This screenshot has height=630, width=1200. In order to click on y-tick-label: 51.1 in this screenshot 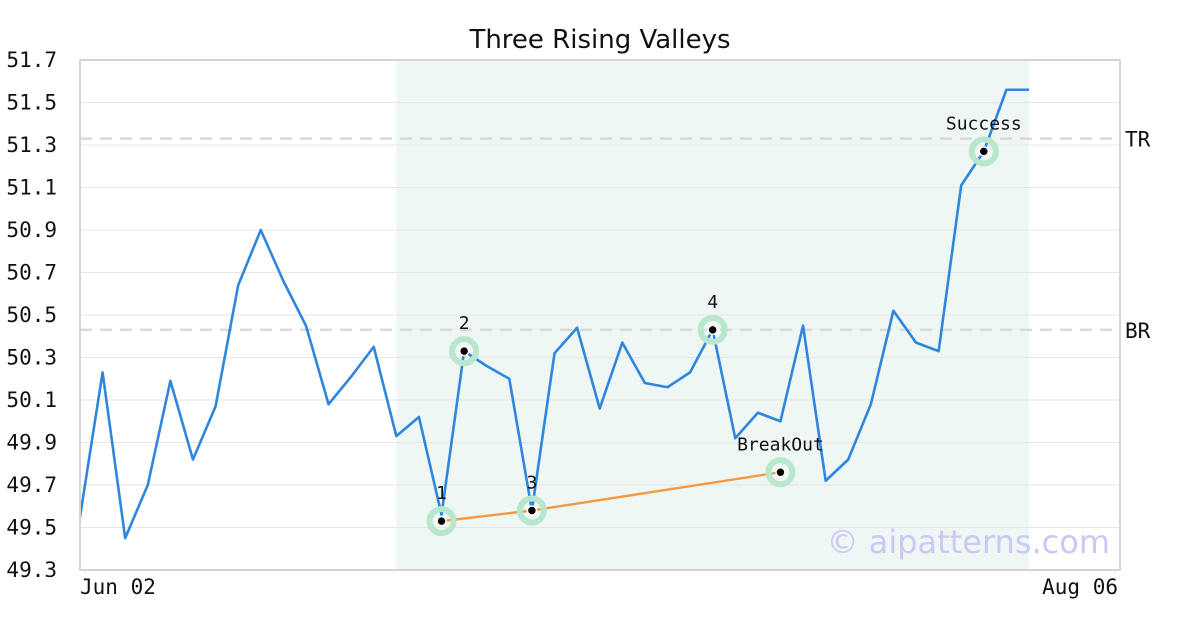, I will do `click(31, 188)`.